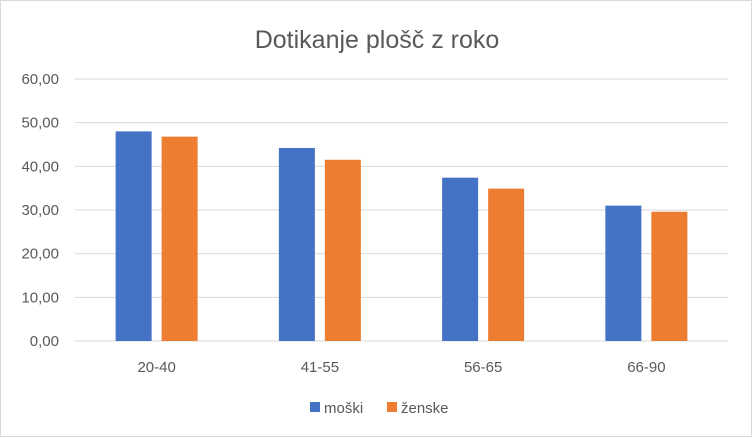 Image resolution: width=752 pixels, height=438 pixels. I want to click on legend-swatch-zenske, so click(392, 407).